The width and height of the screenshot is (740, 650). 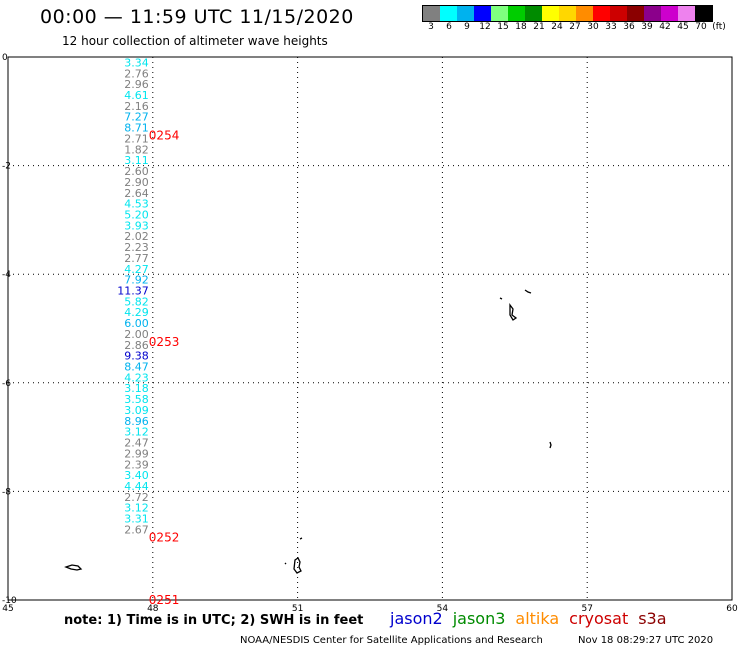 I want to click on legend-label: (ft), so click(x=719, y=27).